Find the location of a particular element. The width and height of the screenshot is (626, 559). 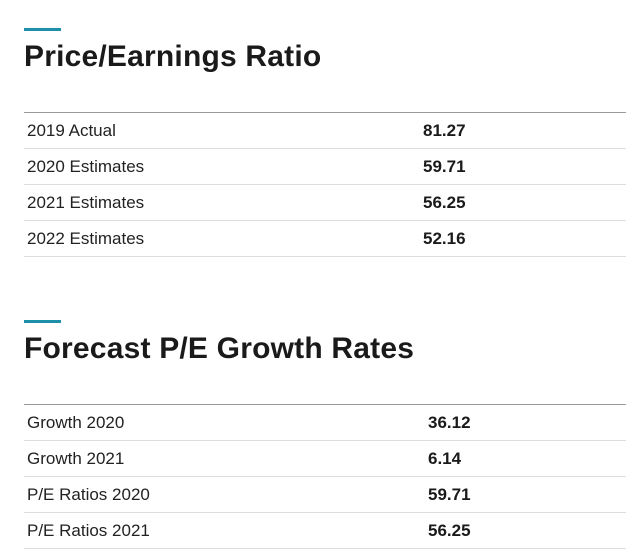

table-row: 2019 Actual 81.27 is located at coordinates (325, 131).